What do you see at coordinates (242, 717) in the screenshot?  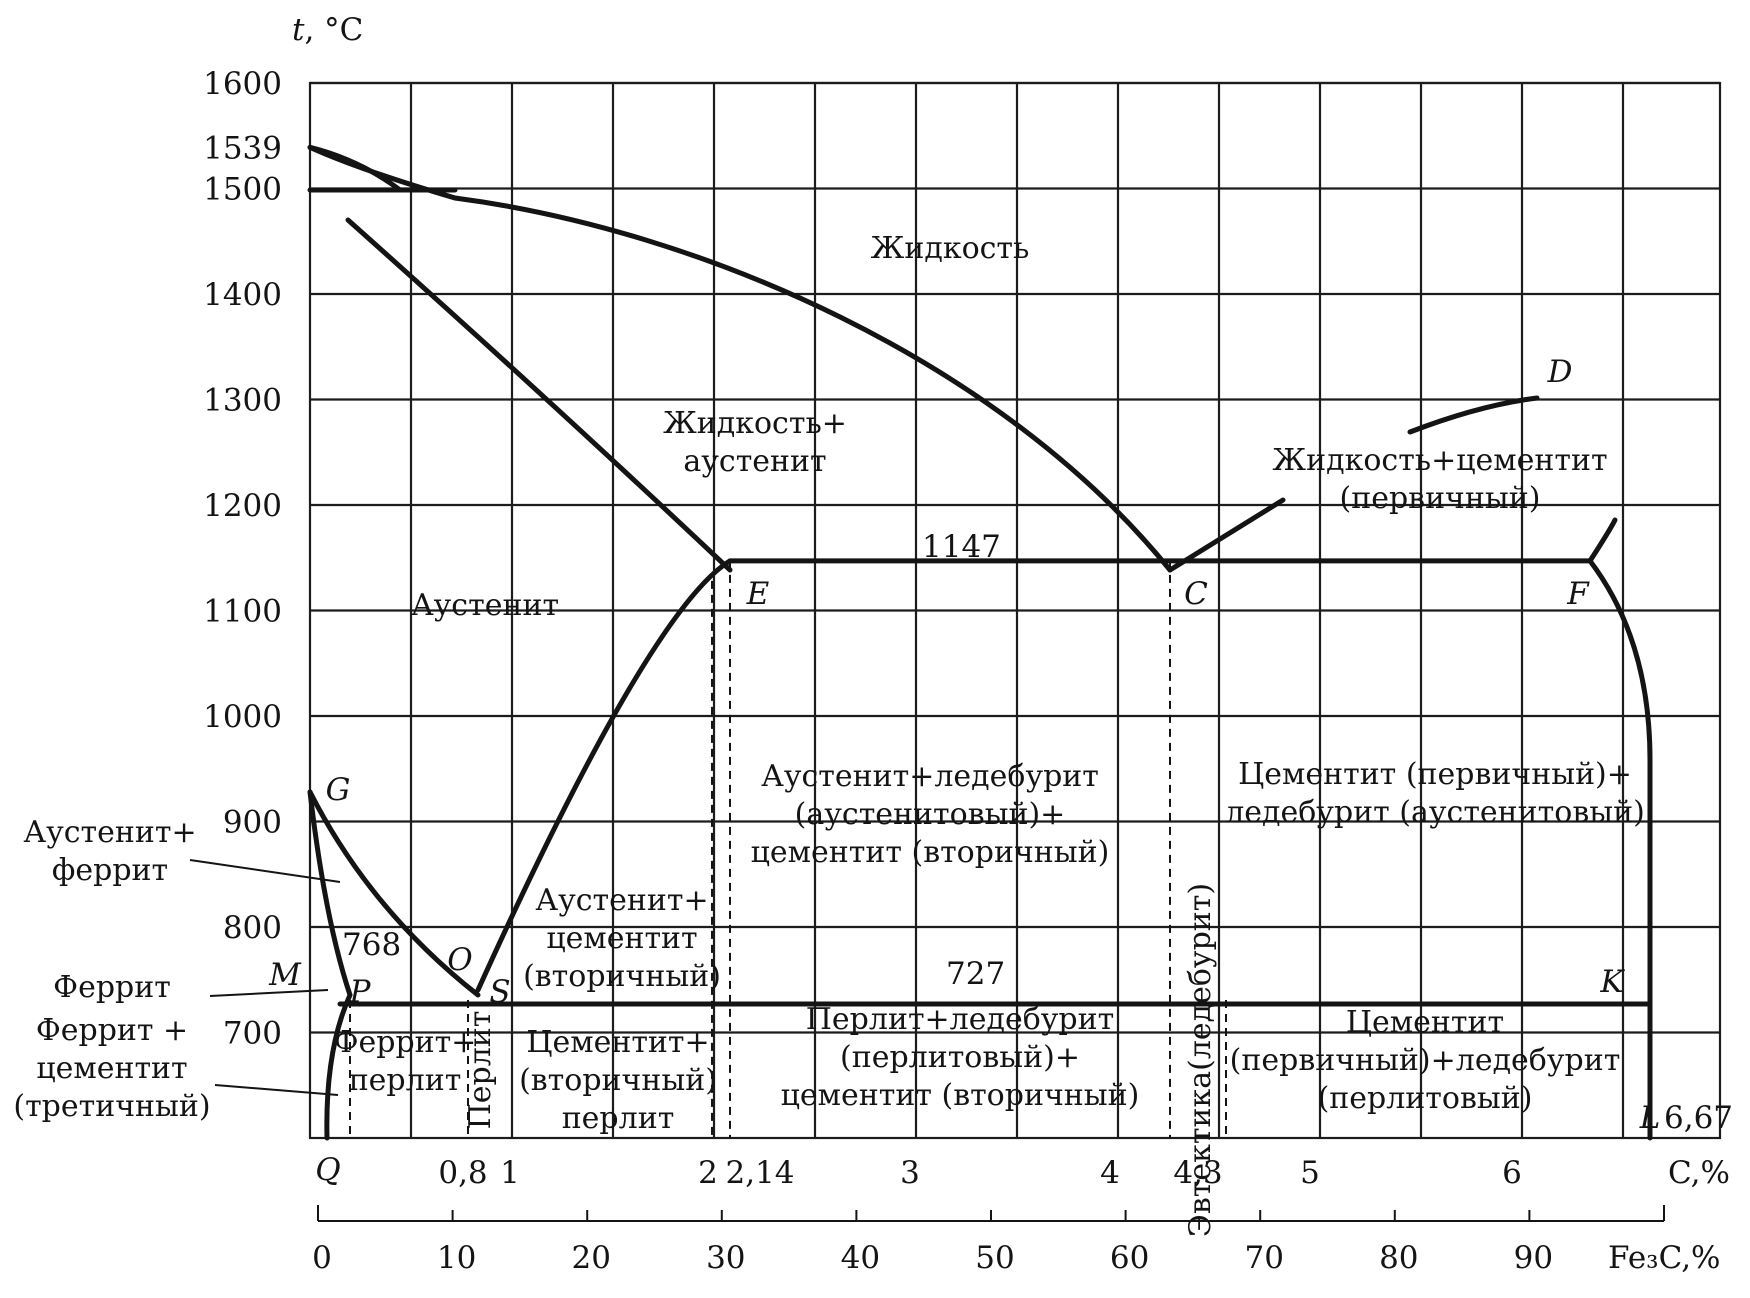 I see `y-tick-label: 1000` at bounding box center [242, 717].